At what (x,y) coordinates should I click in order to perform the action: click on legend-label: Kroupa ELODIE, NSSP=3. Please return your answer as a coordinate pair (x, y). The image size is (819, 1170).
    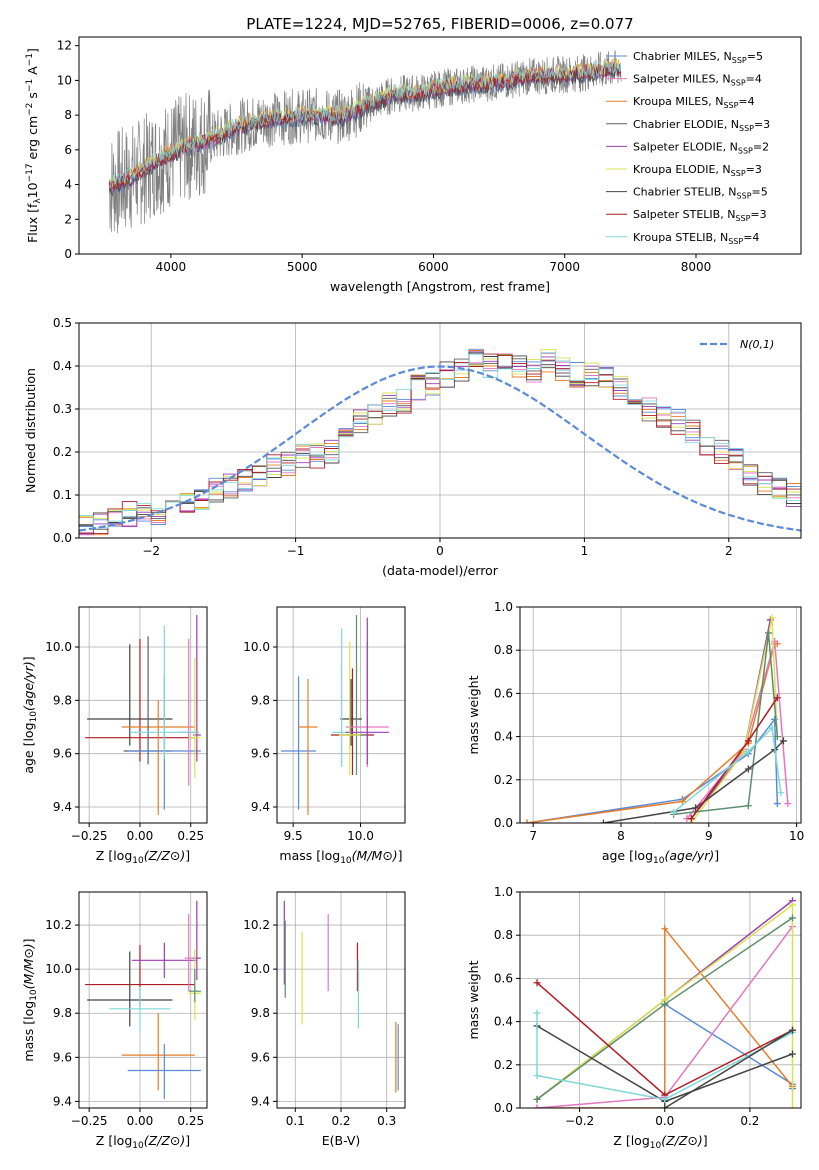
    Looking at the image, I should click on (697, 170).